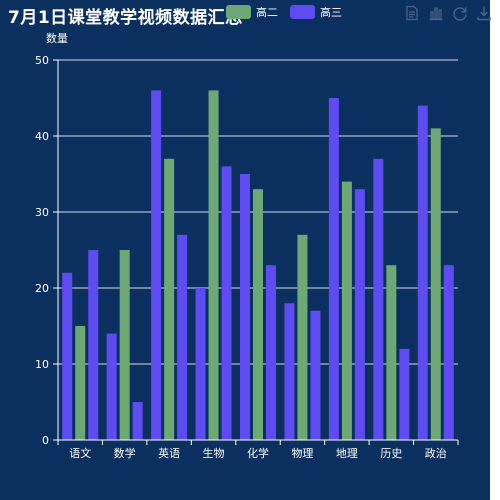 The width and height of the screenshot is (500, 500). What do you see at coordinates (495, 250) in the screenshot?
I see `page-margin` at bounding box center [495, 250].